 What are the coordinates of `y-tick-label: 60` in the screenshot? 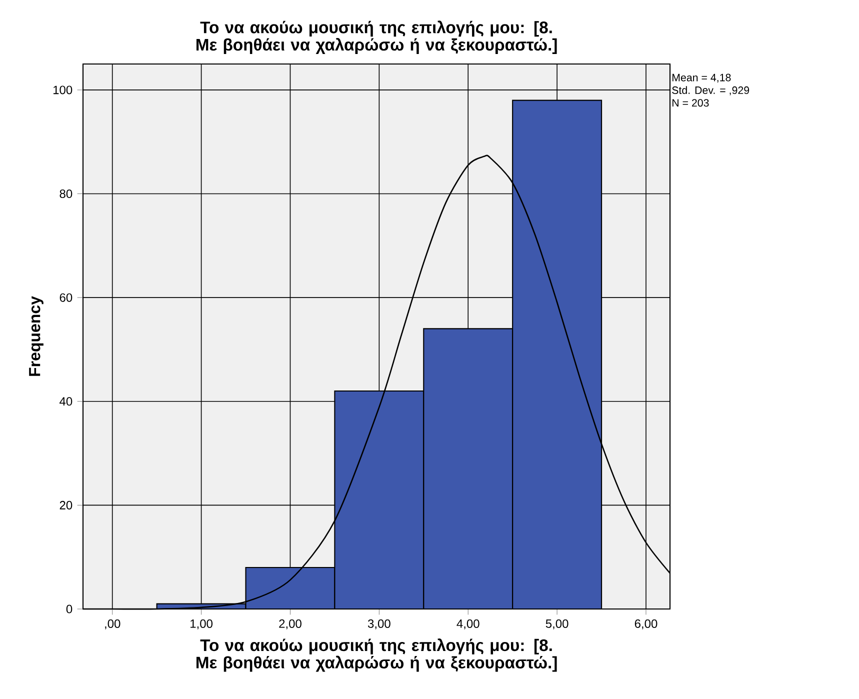 It's located at (66, 297).